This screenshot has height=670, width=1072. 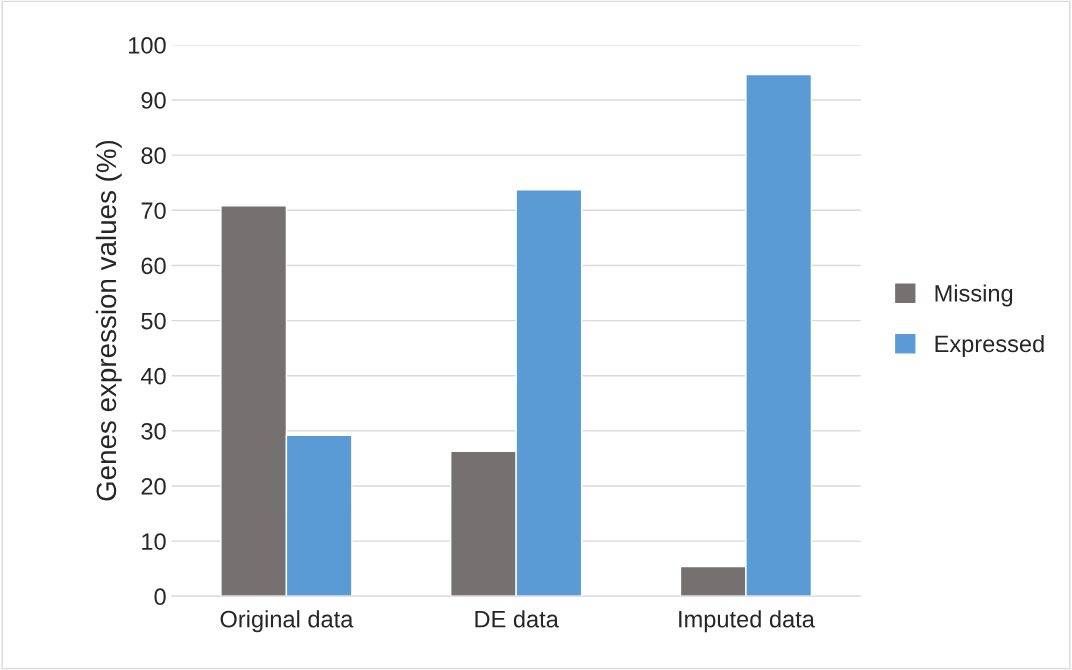 I want to click on legend-label: Expressed, so click(x=989, y=345).